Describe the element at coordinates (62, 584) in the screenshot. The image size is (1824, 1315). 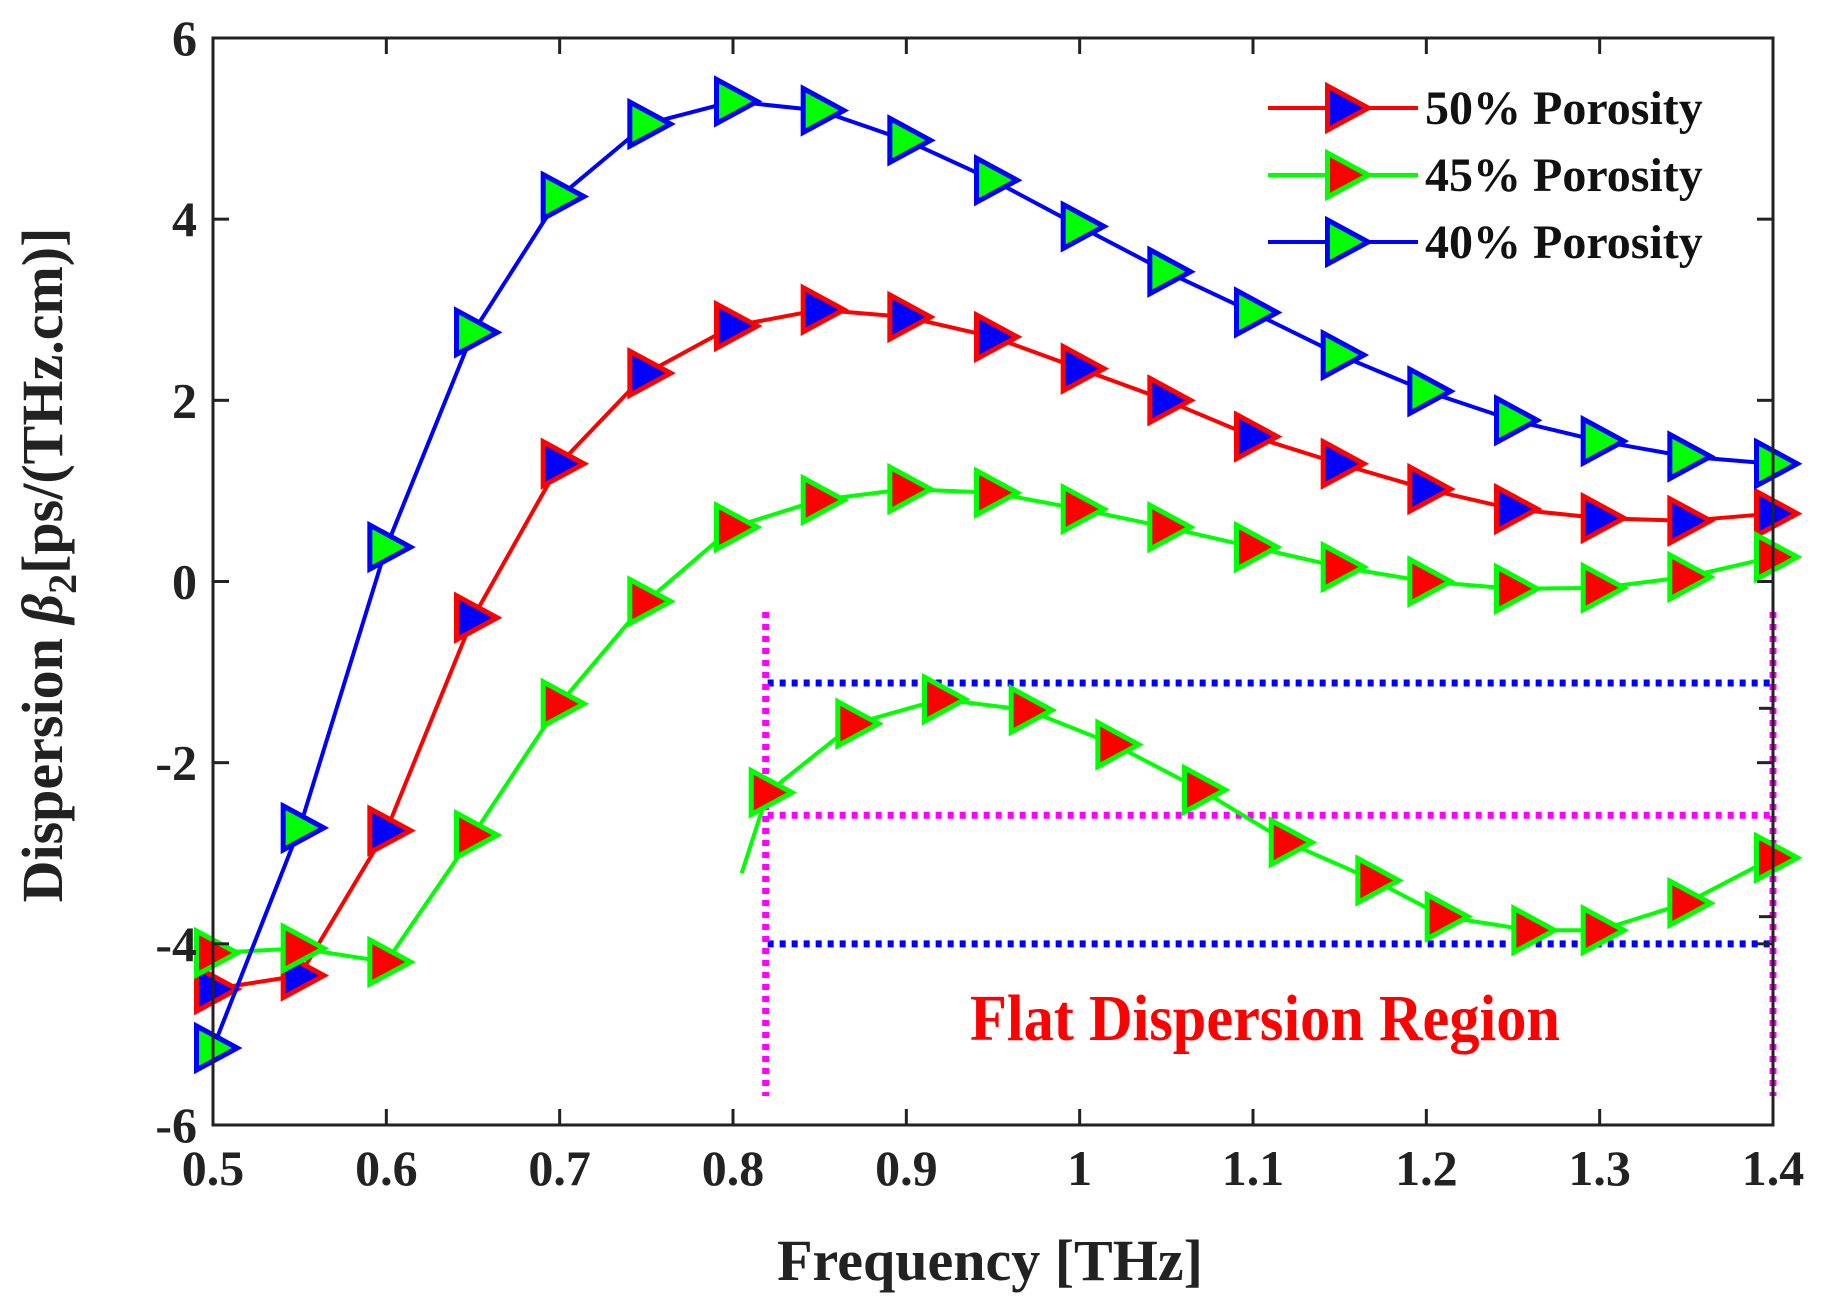
I see `y-axis-title-subscript: 2` at that location.